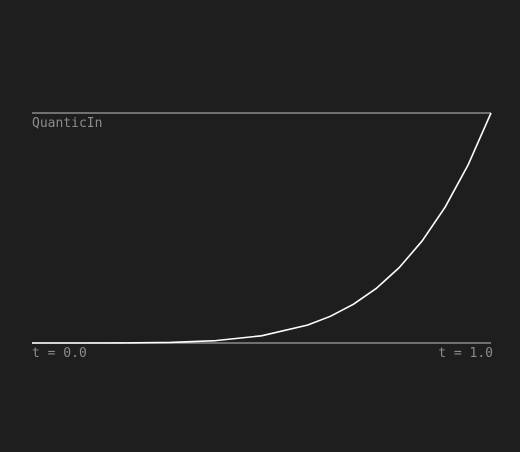  Describe the element at coordinates (59, 353) in the screenshot. I see `t-start-label: t = 0.0` at that location.